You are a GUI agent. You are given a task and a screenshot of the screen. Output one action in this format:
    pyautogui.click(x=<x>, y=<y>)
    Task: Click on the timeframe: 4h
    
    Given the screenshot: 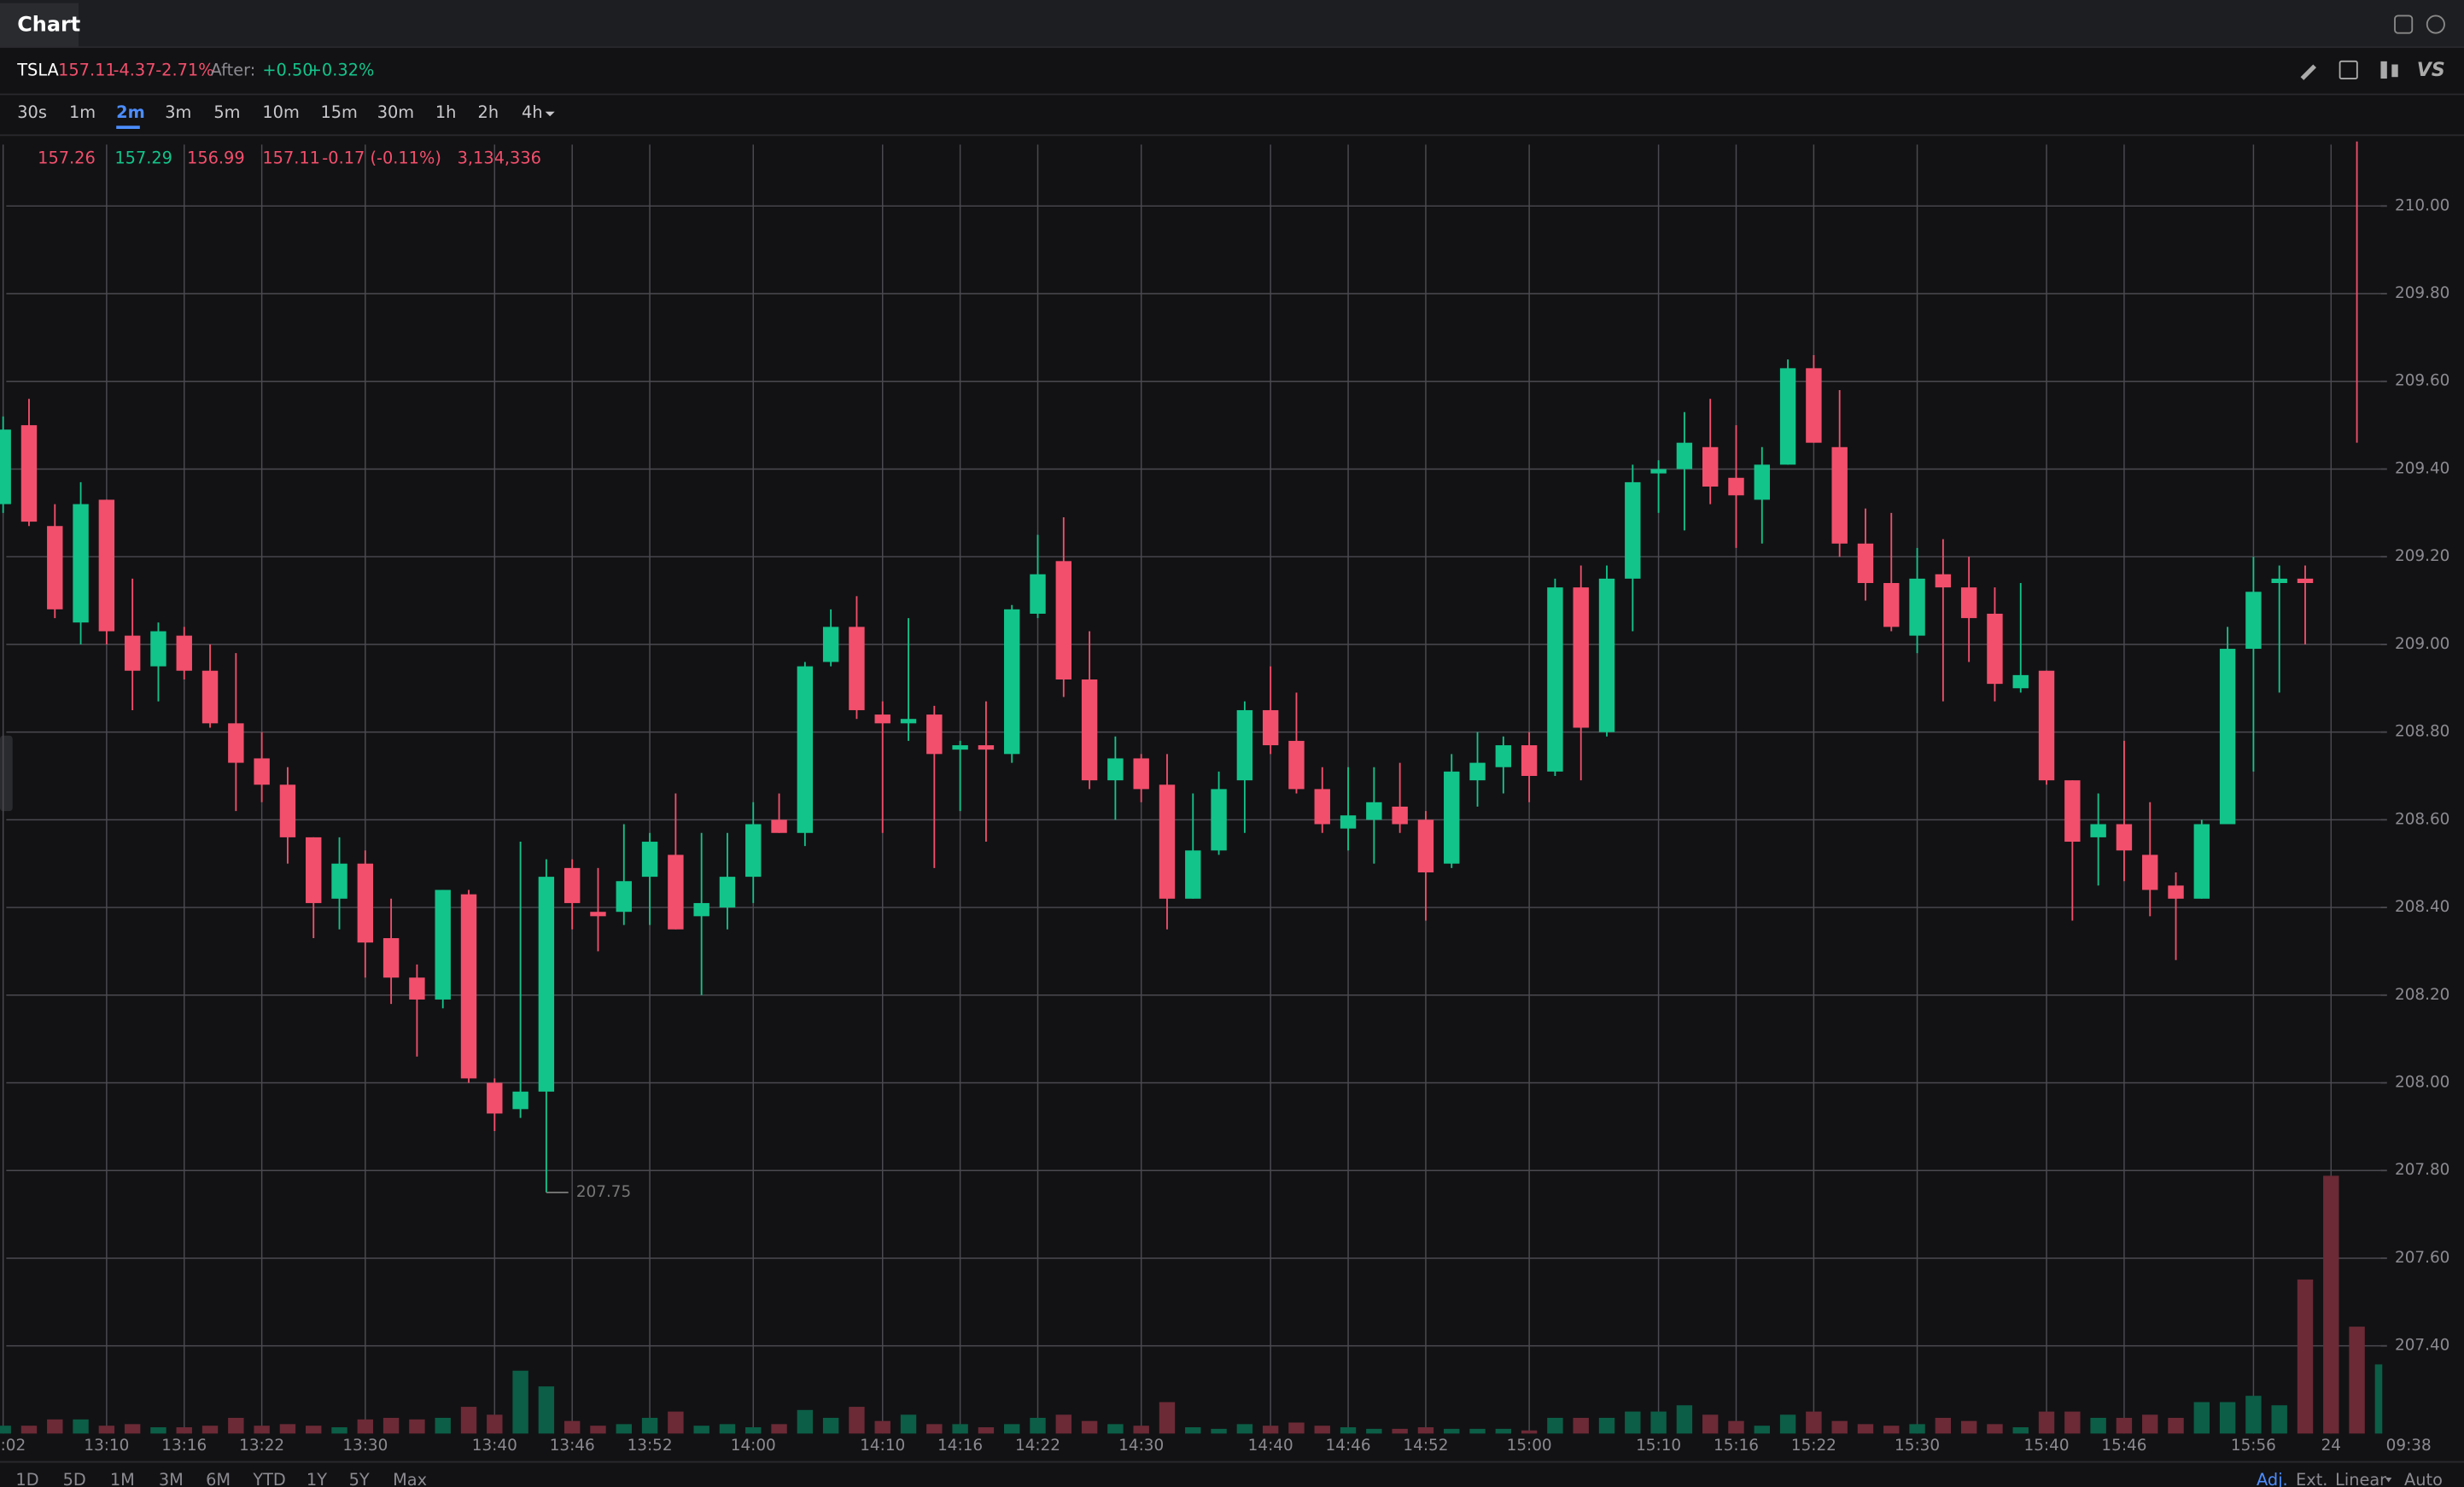 What is the action you would take?
    pyautogui.click(x=532, y=112)
    